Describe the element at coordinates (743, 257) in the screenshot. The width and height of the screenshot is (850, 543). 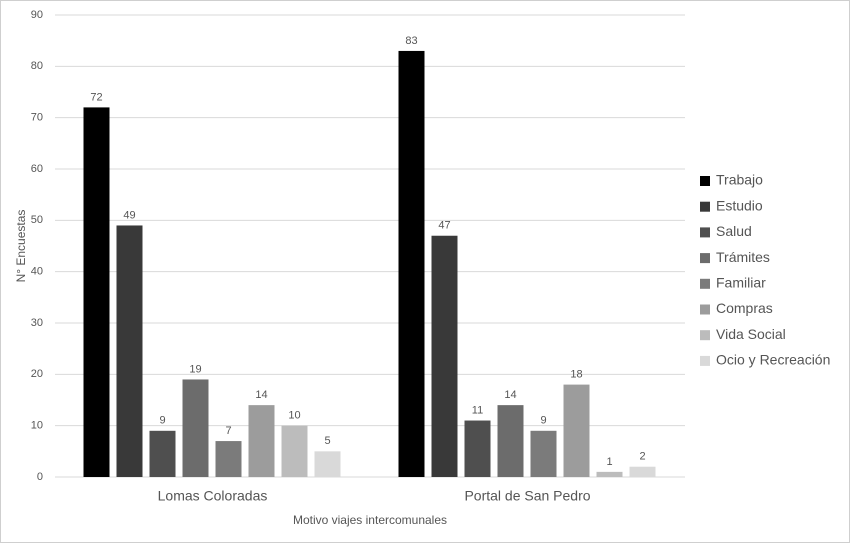
I see `legend-label: Trámites` at that location.